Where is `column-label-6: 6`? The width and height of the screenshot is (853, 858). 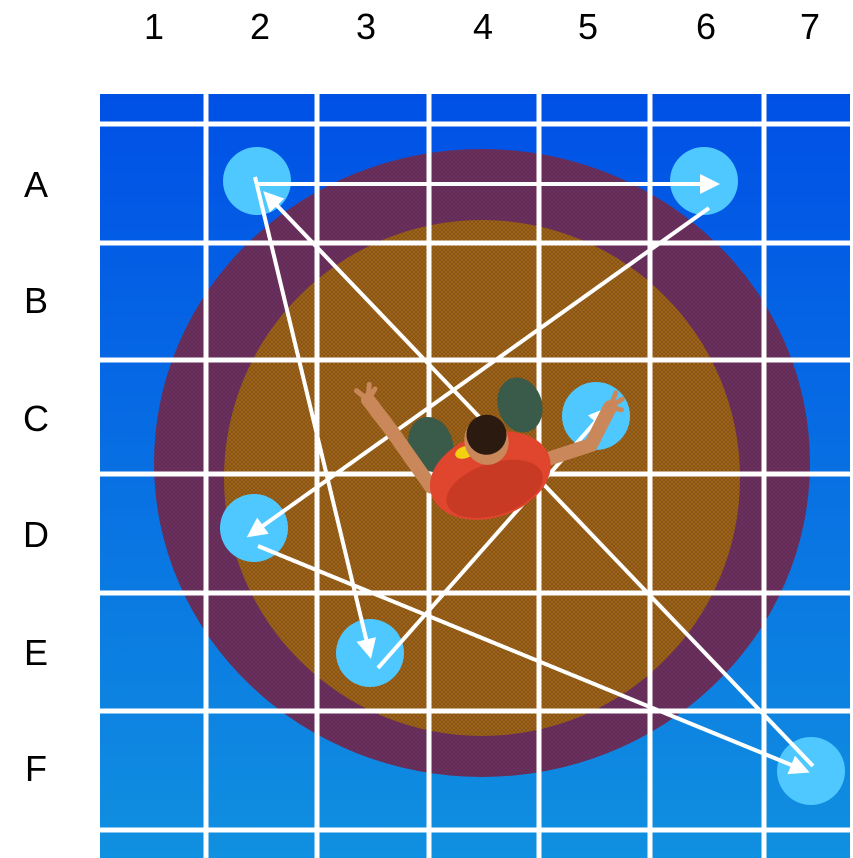
column-label-6: 6 is located at coordinates (706, 26).